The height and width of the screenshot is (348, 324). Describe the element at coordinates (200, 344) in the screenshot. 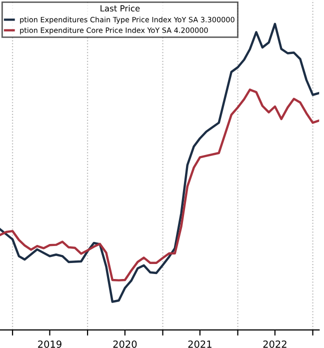

I see `x-tick-label: 2021` at that location.